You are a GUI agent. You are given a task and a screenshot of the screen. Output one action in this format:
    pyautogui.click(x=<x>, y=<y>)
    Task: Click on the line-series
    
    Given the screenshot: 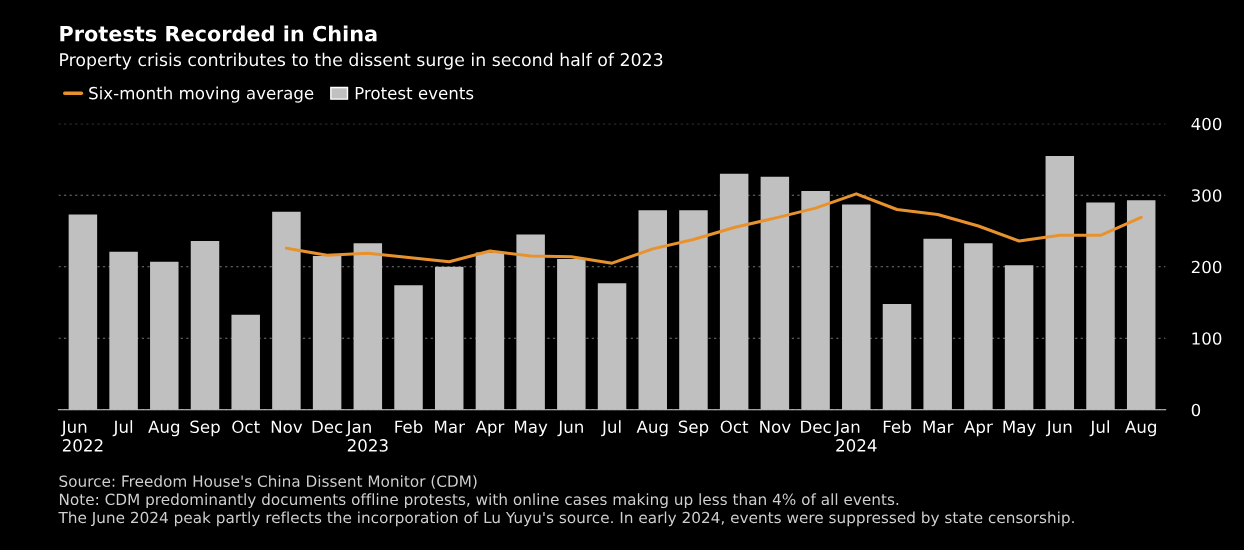 What is the action you would take?
    pyautogui.click(x=713, y=228)
    